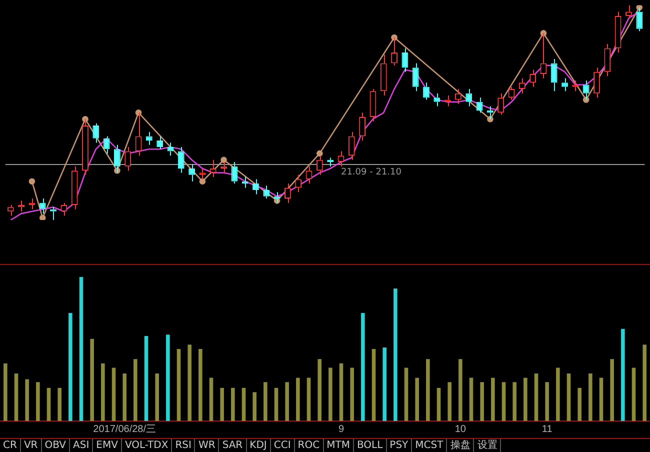 The height and width of the screenshot is (452, 650). Describe the element at coordinates (147, 445) in the screenshot. I see `text: VOL-TDX` at that location.